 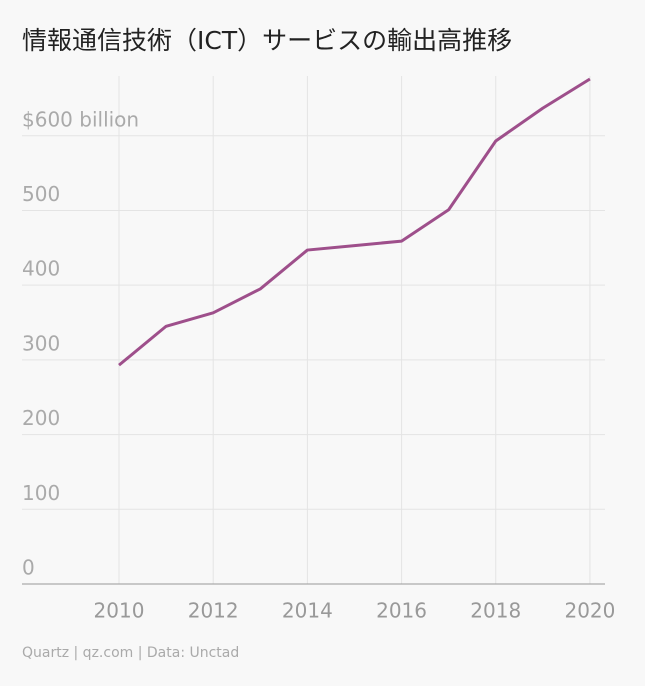 I want to click on y-tick-label: 400, so click(x=41, y=269).